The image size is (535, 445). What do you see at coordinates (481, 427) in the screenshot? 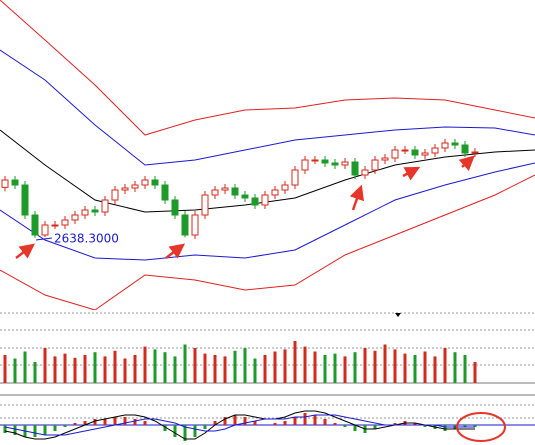
I see `highlight-circle` at bounding box center [481, 427].